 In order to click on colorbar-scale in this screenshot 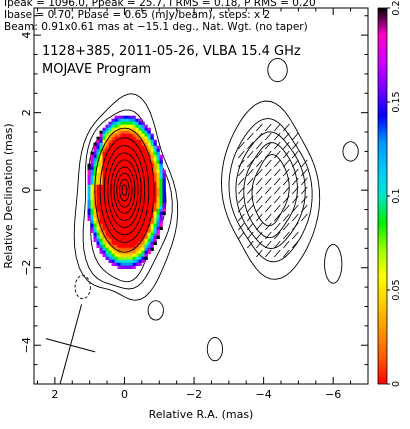, I will do `click(382, 196)`.